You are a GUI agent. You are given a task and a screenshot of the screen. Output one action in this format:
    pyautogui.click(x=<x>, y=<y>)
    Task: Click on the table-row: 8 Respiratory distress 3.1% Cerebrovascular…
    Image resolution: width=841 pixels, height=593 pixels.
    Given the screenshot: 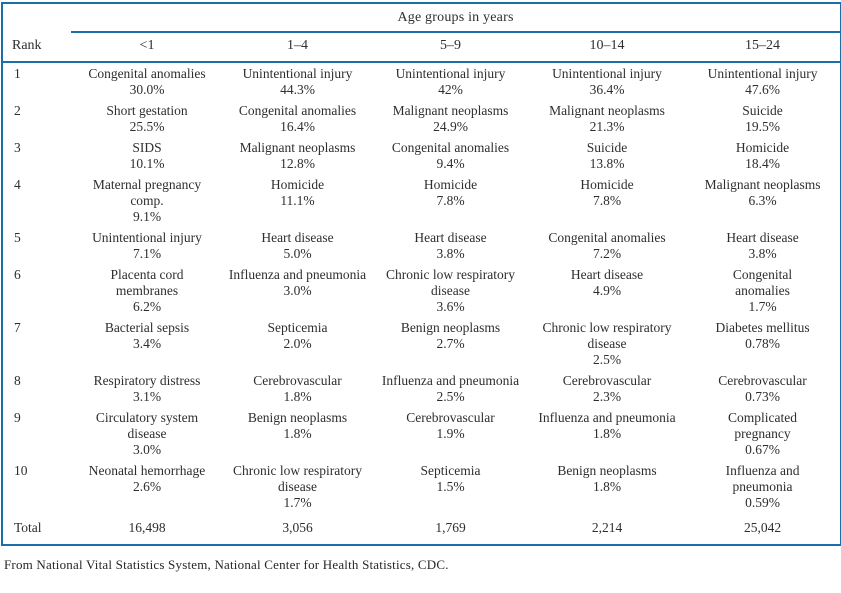 What is the action you would take?
    pyautogui.click(x=421, y=388)
    